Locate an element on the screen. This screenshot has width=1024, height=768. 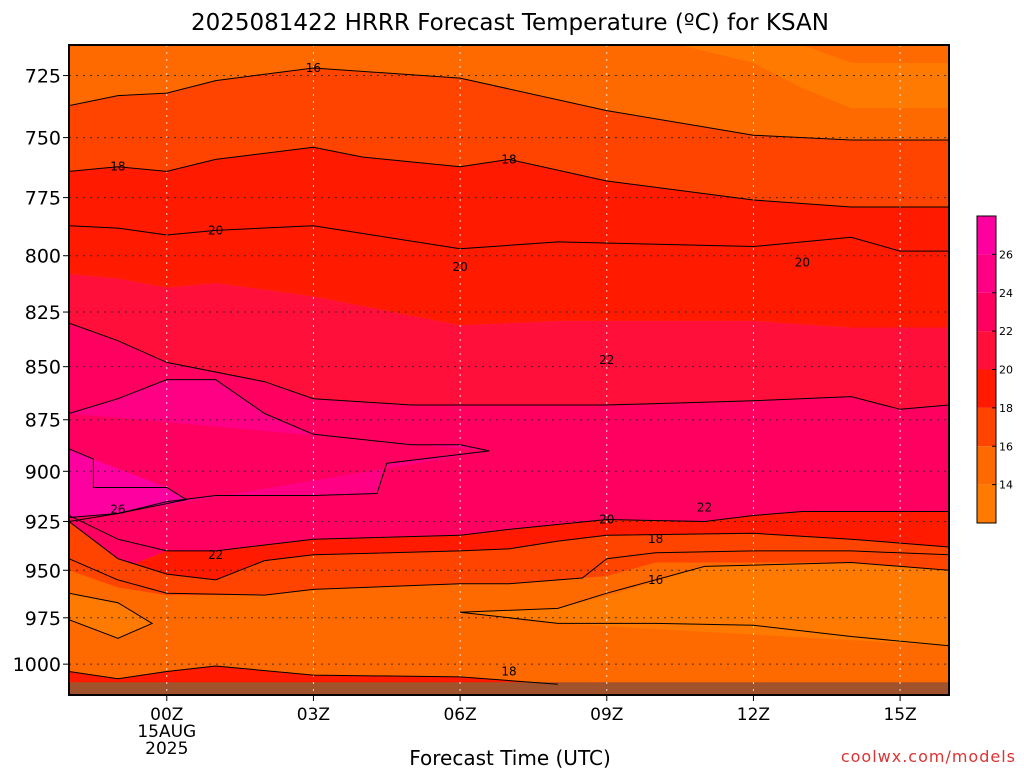
y-tick-label: 925 is located at coordinates (43, 522).